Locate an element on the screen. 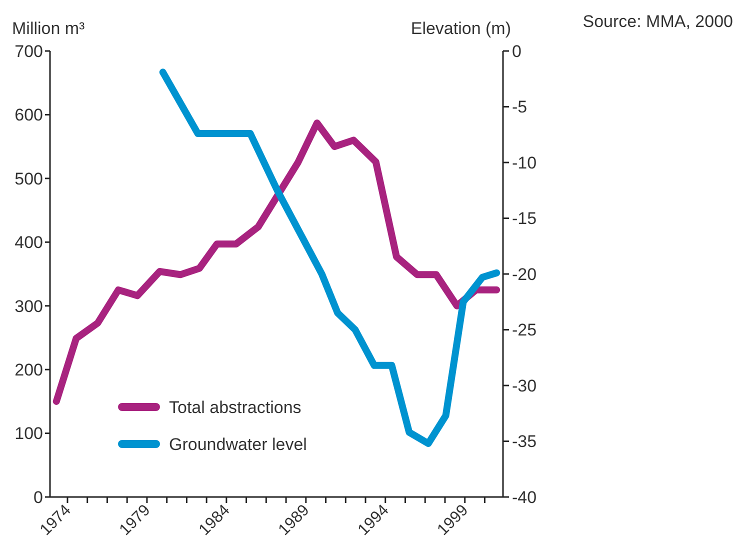 This screenshot has width=743, height=542. y-tick-label: 200 is located at coordinates (28, 370).